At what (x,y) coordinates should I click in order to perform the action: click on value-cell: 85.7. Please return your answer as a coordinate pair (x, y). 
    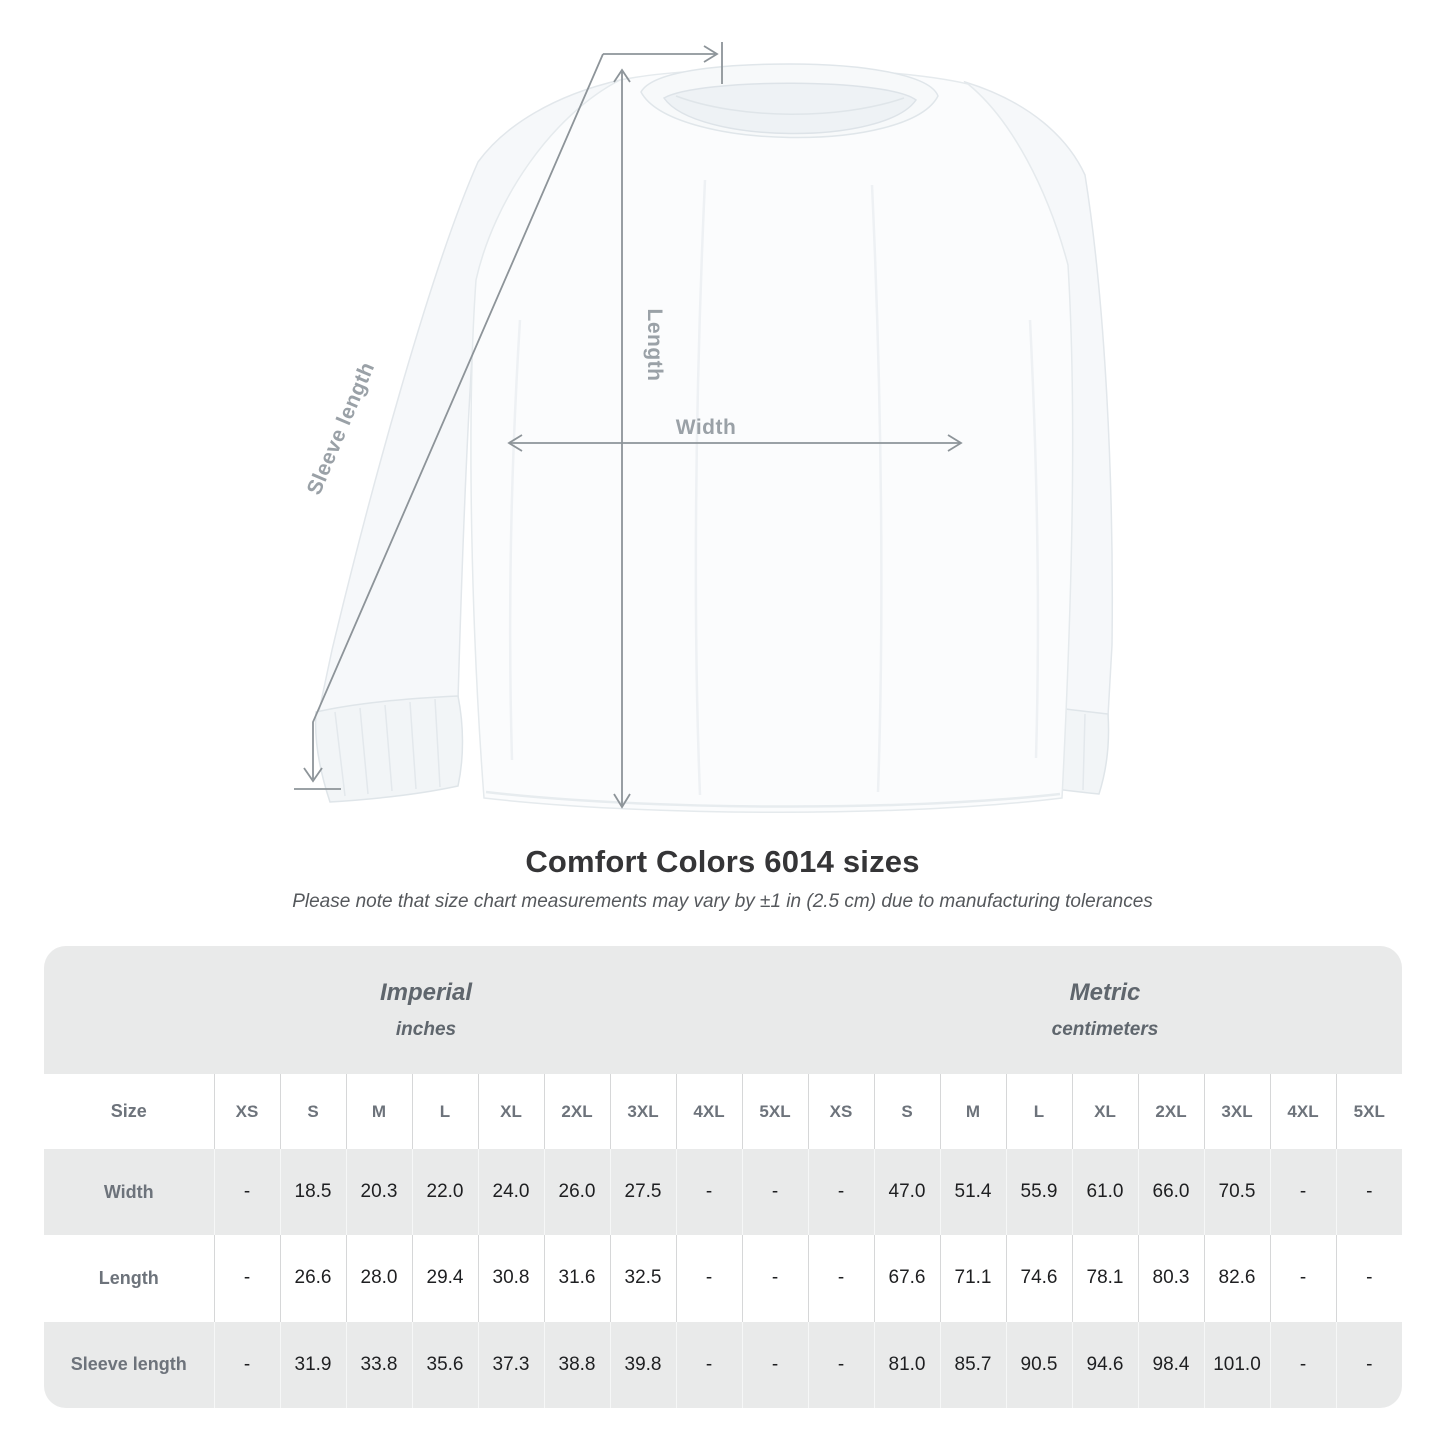
    Looking at the image, I should click on (972, 1364).